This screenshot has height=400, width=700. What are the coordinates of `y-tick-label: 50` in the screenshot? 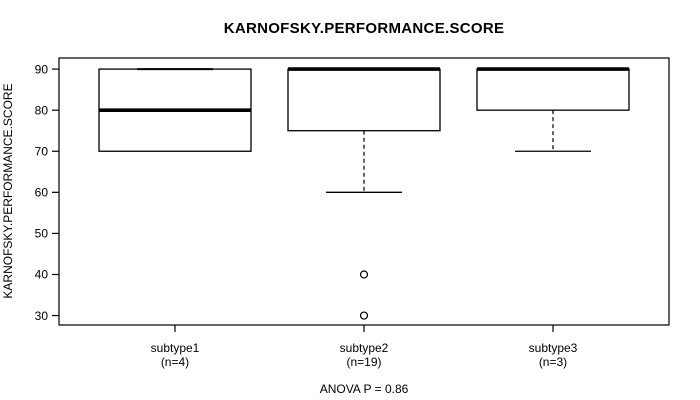 It's located at (42, 234).